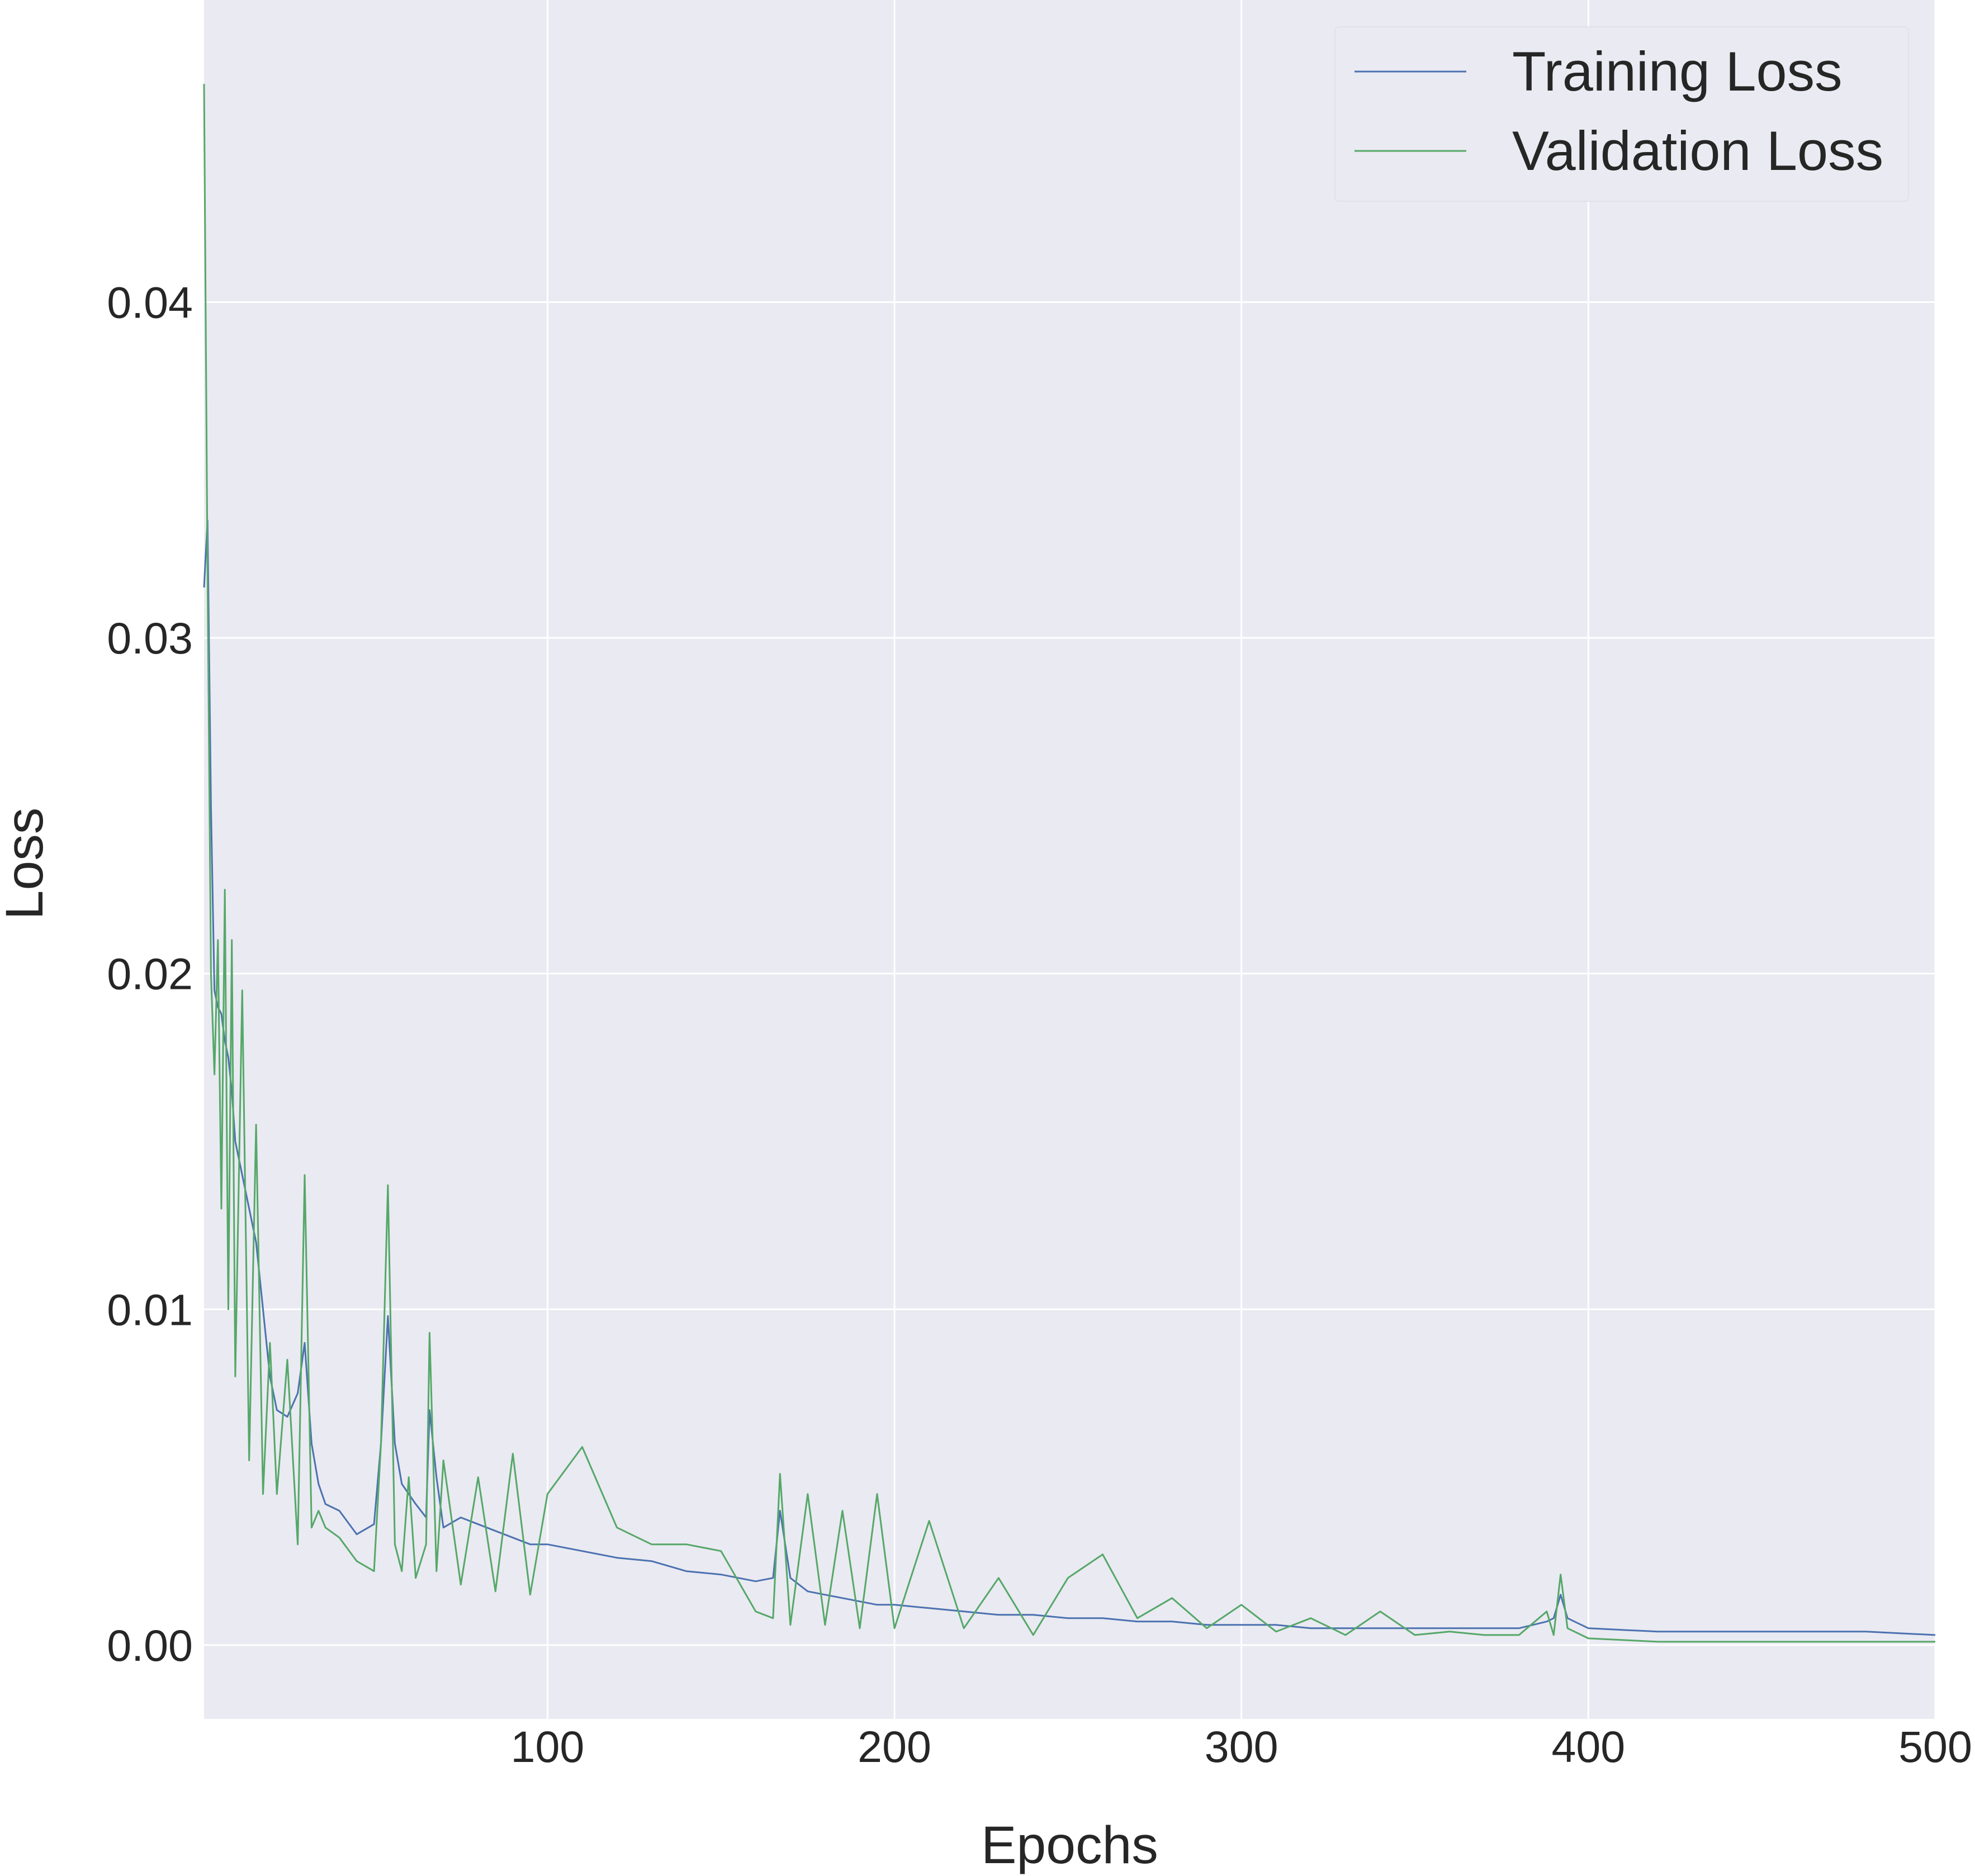 This screenshot has width=1975, height=1876. I want to click on y-tick-label: 0.04, so click(150, 303).